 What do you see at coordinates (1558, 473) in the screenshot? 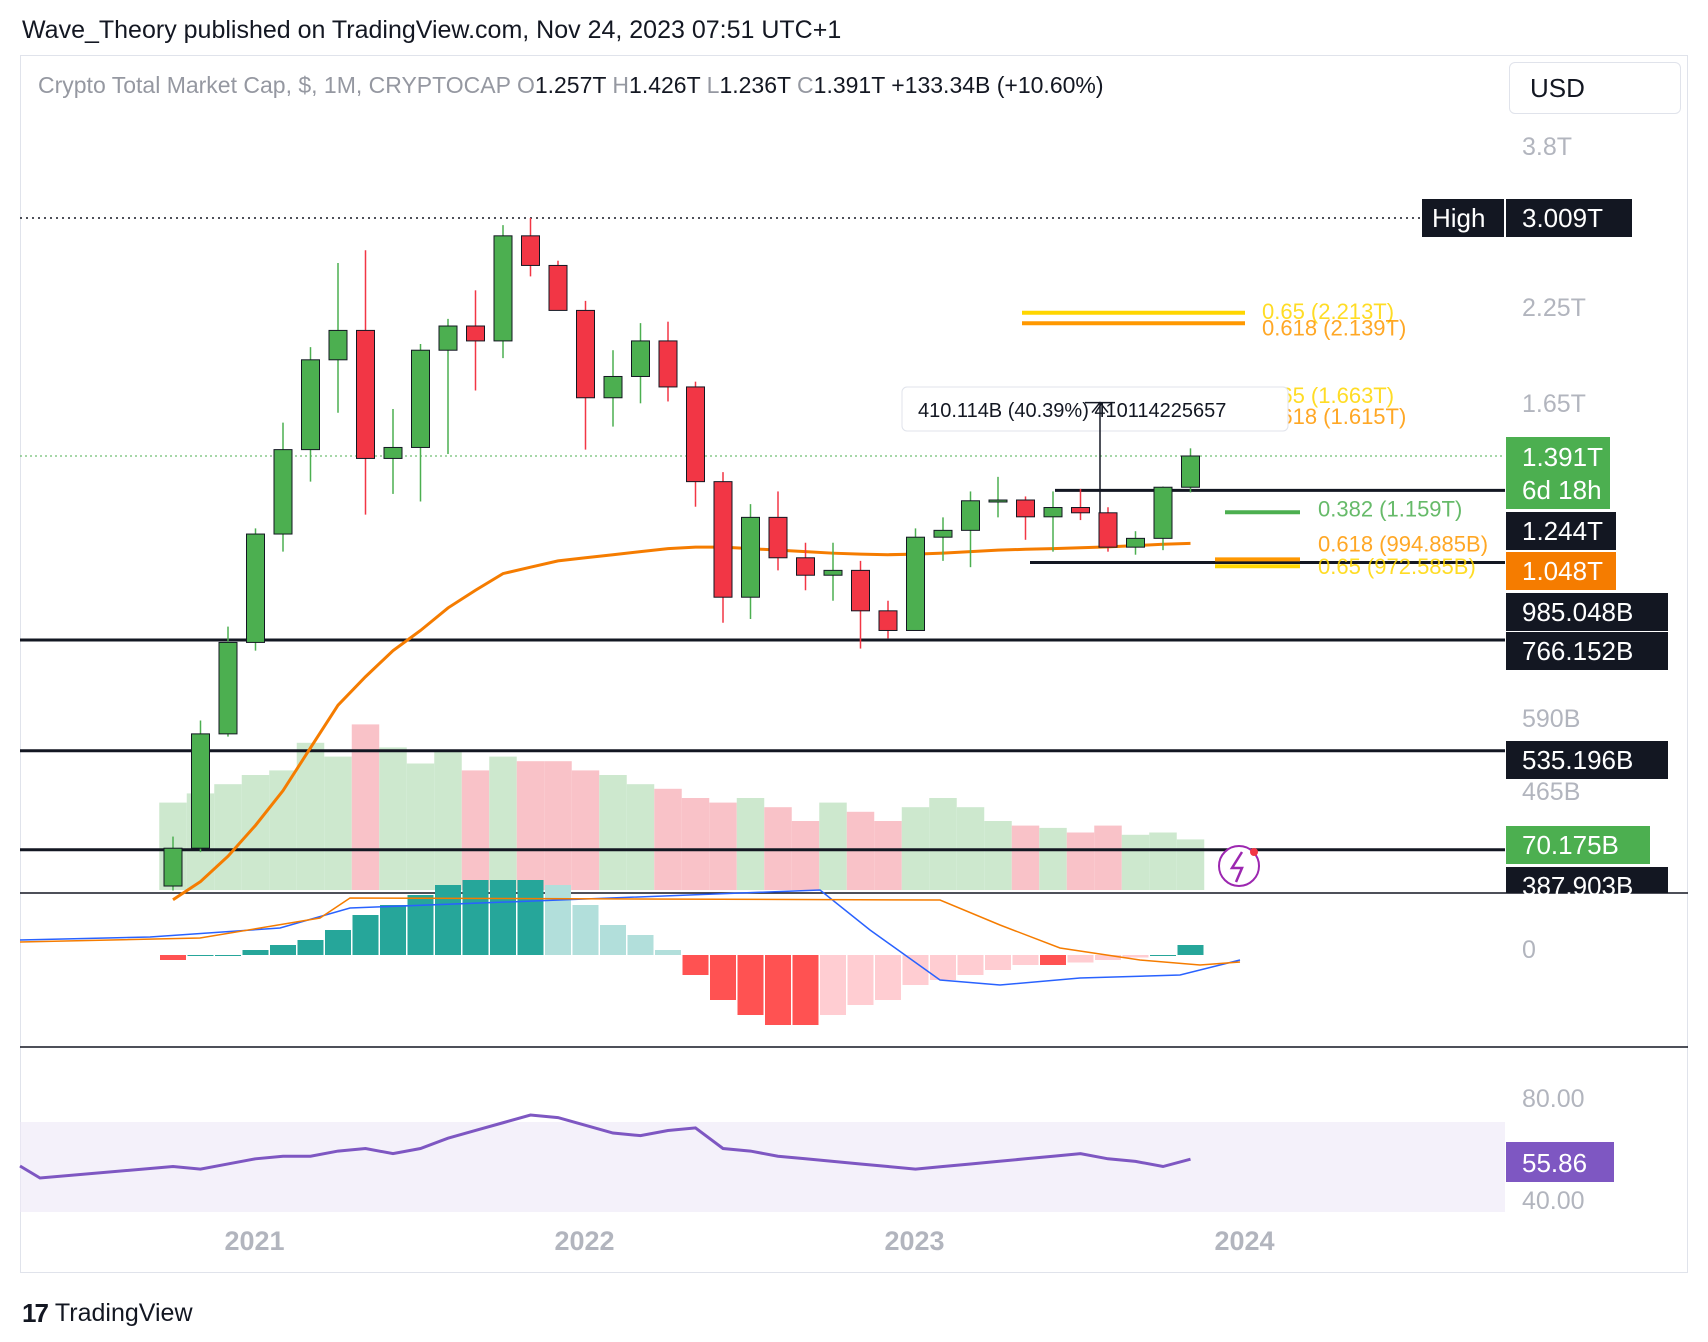
I see `current-price-tag` at bounding box center [1558, 473].